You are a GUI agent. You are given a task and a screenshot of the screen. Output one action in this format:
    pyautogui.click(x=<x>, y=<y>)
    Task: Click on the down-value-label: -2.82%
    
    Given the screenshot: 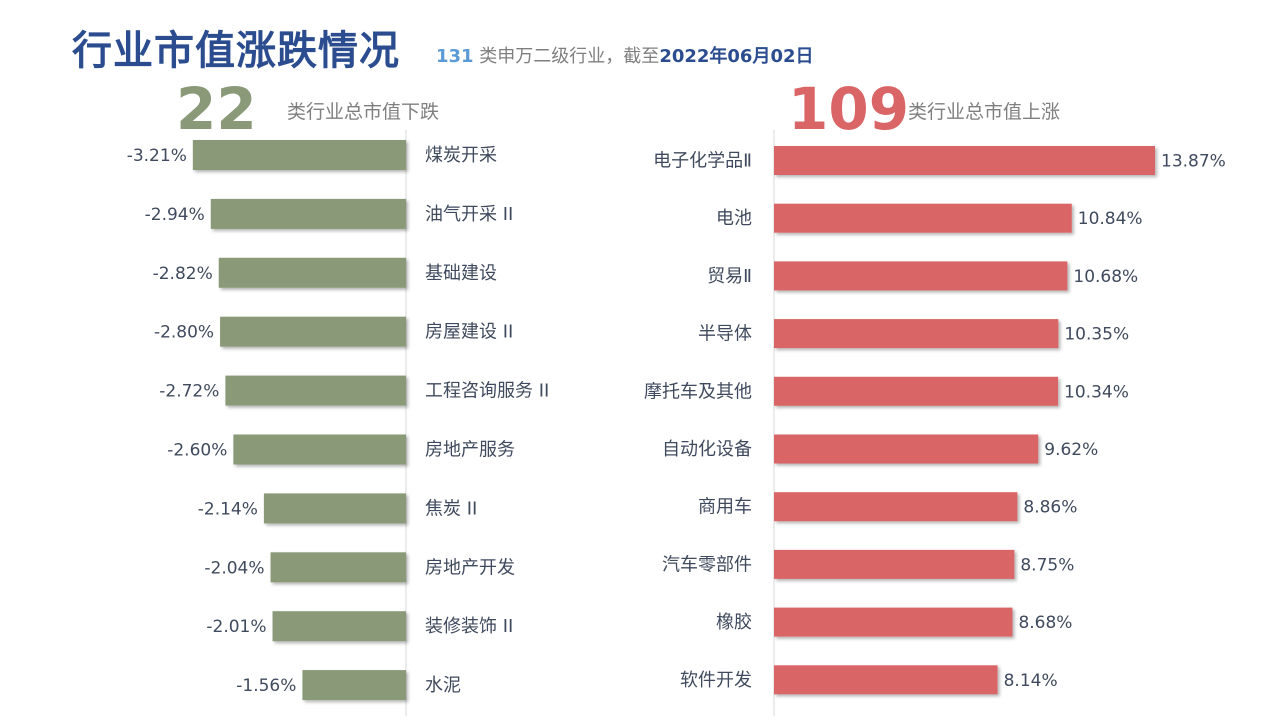 What is the action you would take?
    pyautogui.click(x=183, y=274)
    